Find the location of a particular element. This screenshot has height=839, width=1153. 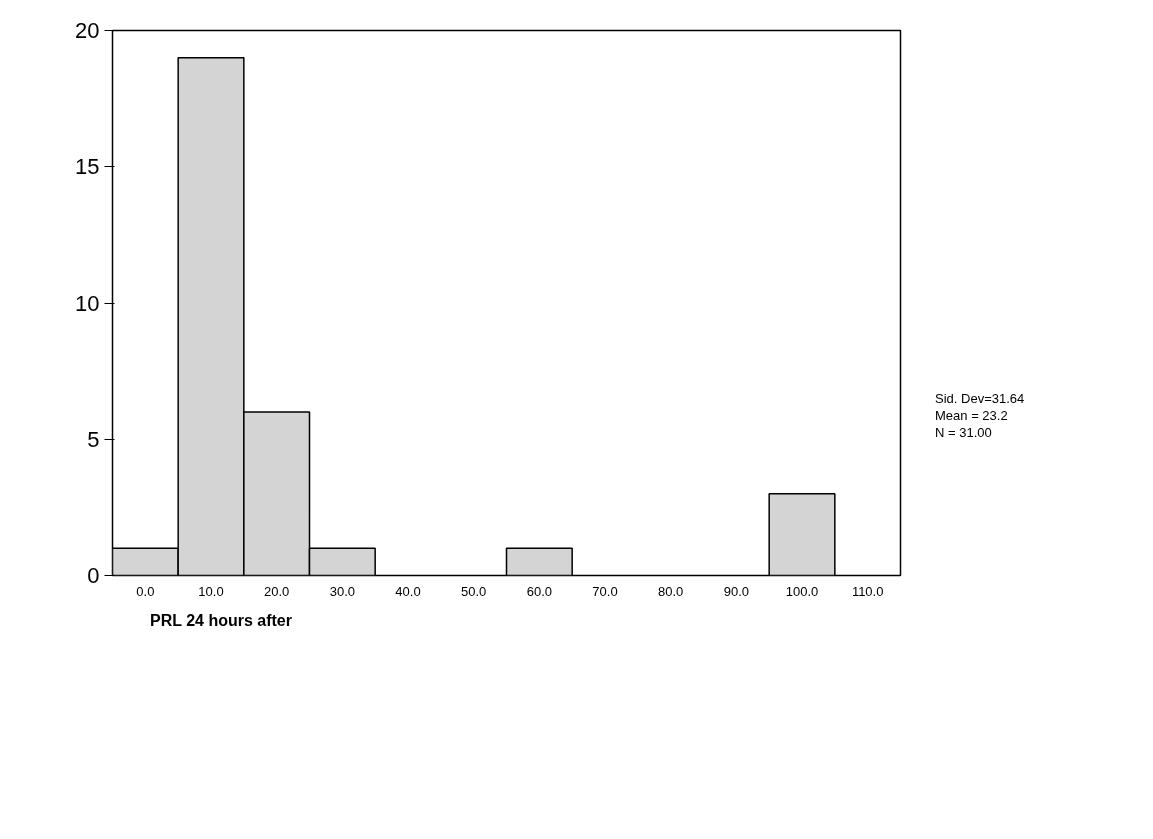

x-tick-label: 50.0 is located at coordinates (474, 591).